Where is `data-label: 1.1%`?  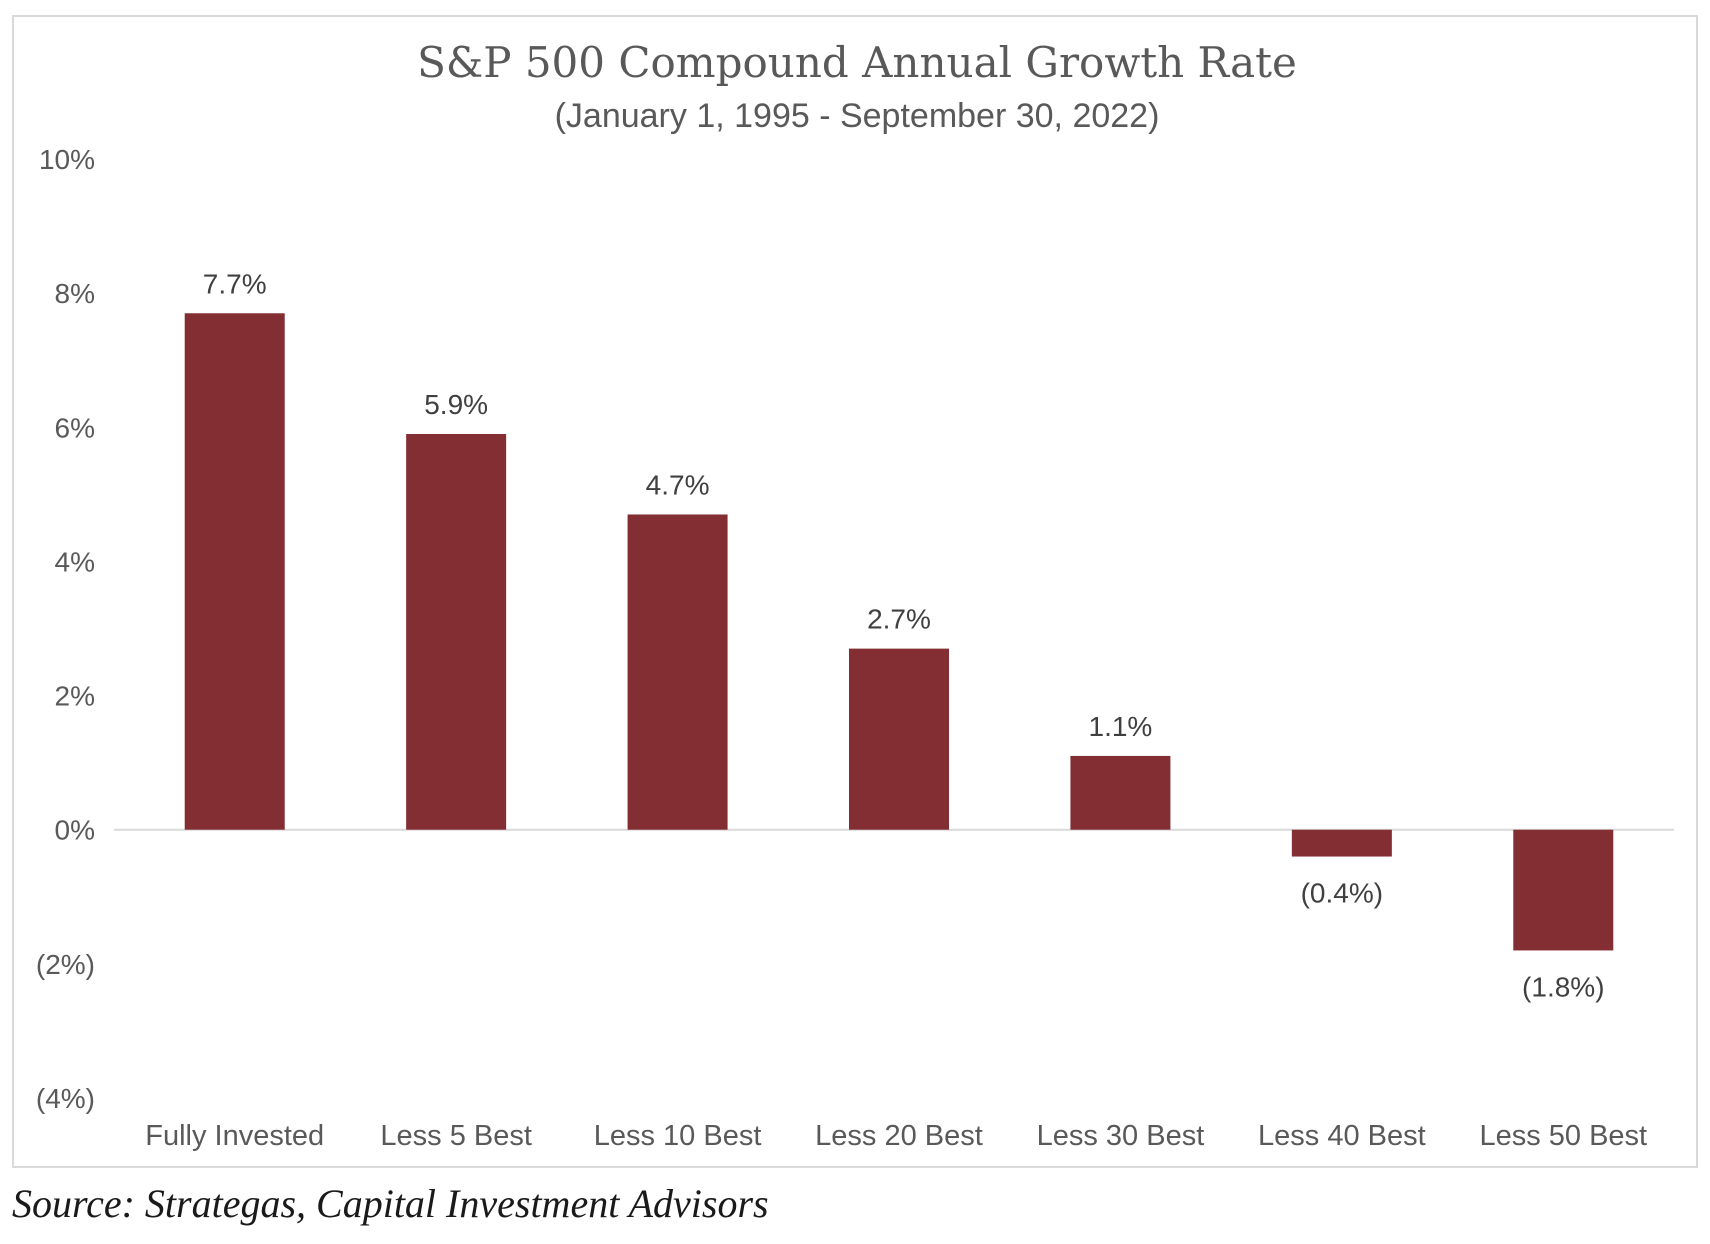
data-label: 1.1% is located at coordinates (1121, 726).